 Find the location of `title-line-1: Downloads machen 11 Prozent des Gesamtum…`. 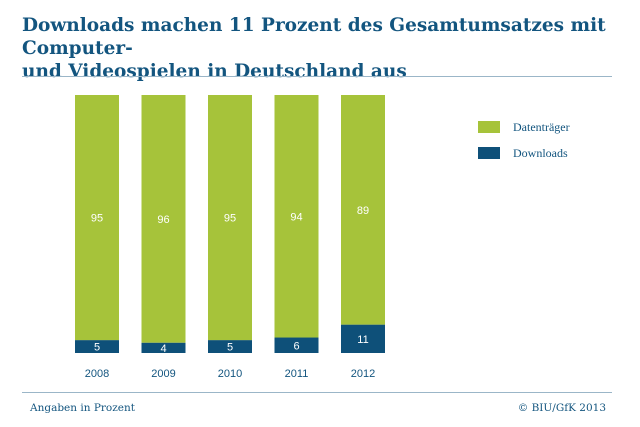

title-line-1: Downloads machen 11 Prozent des Gesamtum… is located at coordinates (314, 37).